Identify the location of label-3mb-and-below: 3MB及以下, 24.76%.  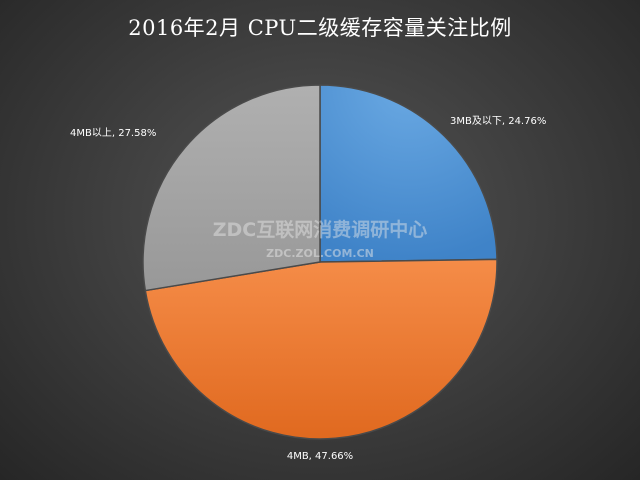
(498, 121).